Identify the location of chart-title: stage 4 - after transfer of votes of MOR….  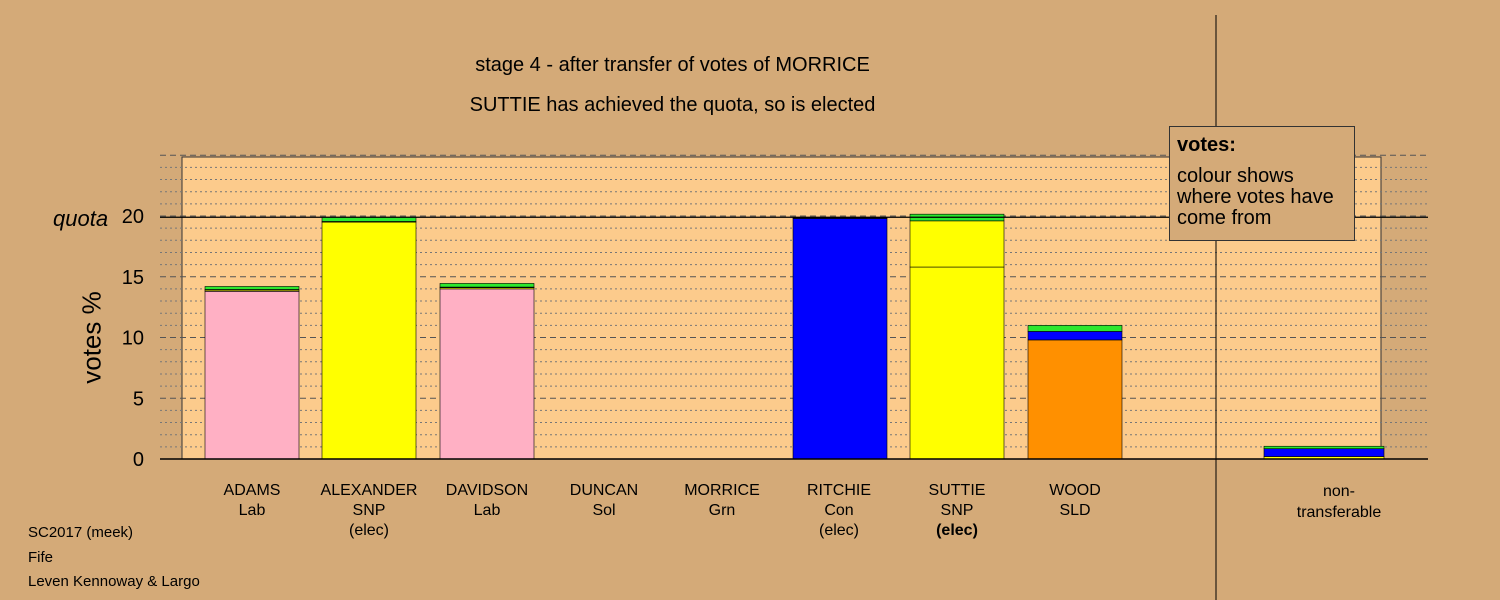
(672, 65).